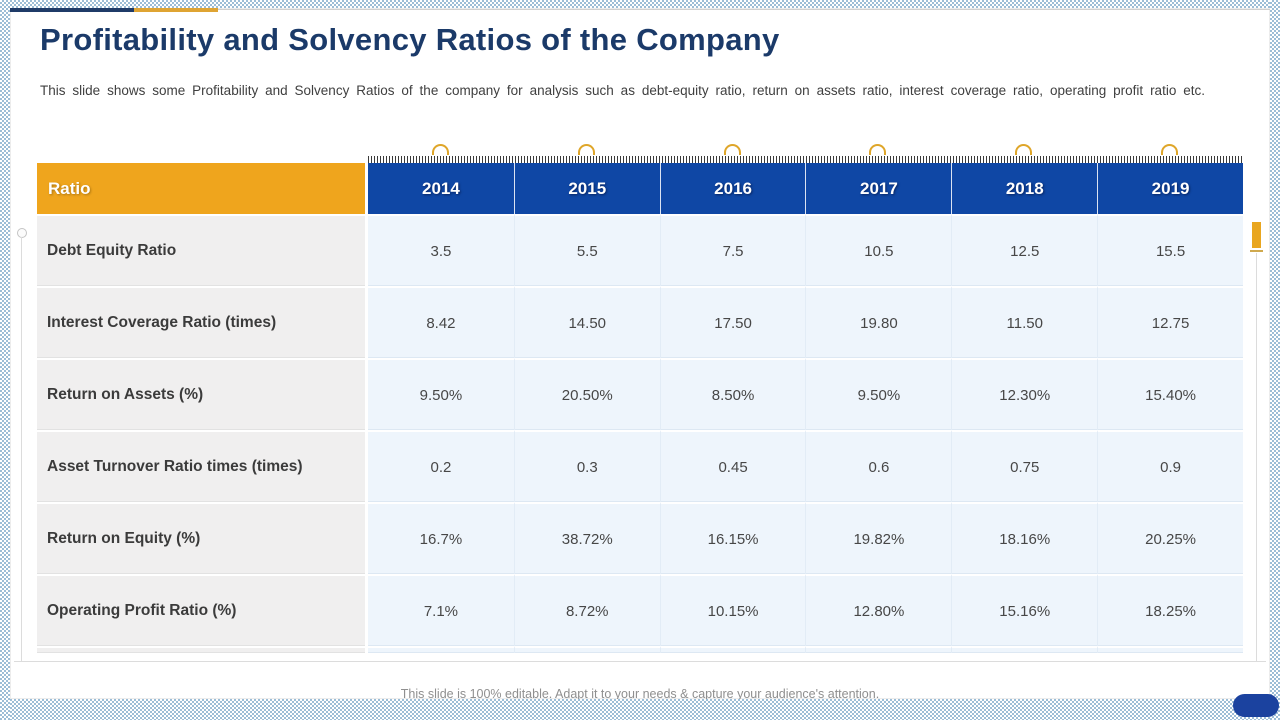  I want to click on table-cell: 0.45, so click(732, 466).